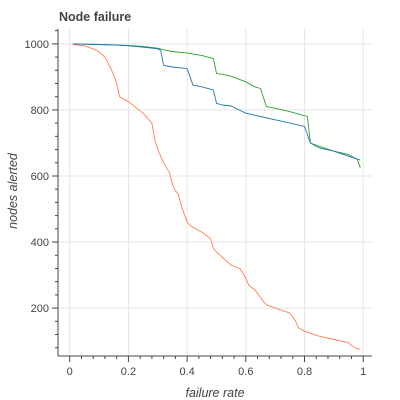  Describe the element at coordinates (40, 309) in the screenshot. I see `y-tick-label: 200` at that location.